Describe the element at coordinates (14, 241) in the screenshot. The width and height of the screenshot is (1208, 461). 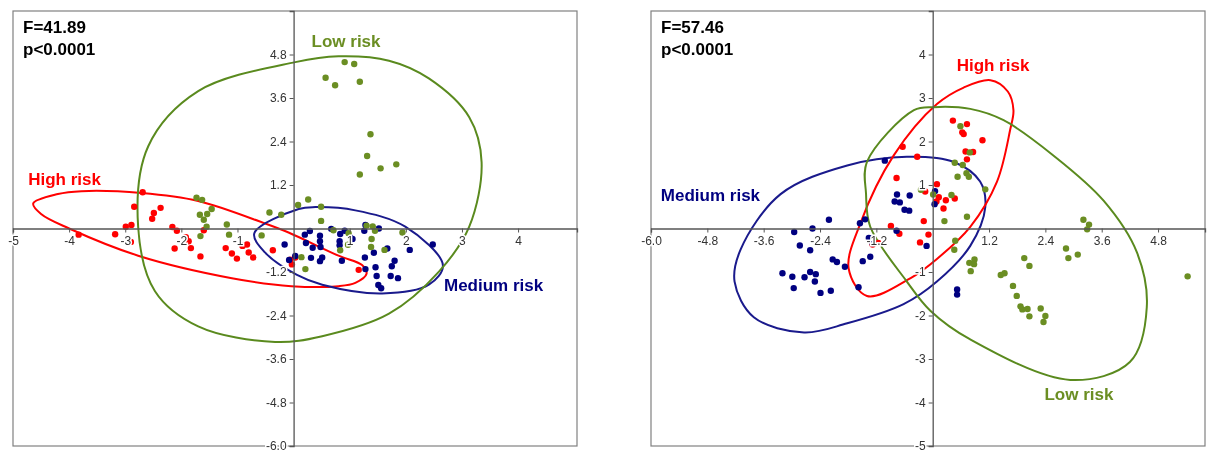
I see `x-tick-label: -5` at that location.